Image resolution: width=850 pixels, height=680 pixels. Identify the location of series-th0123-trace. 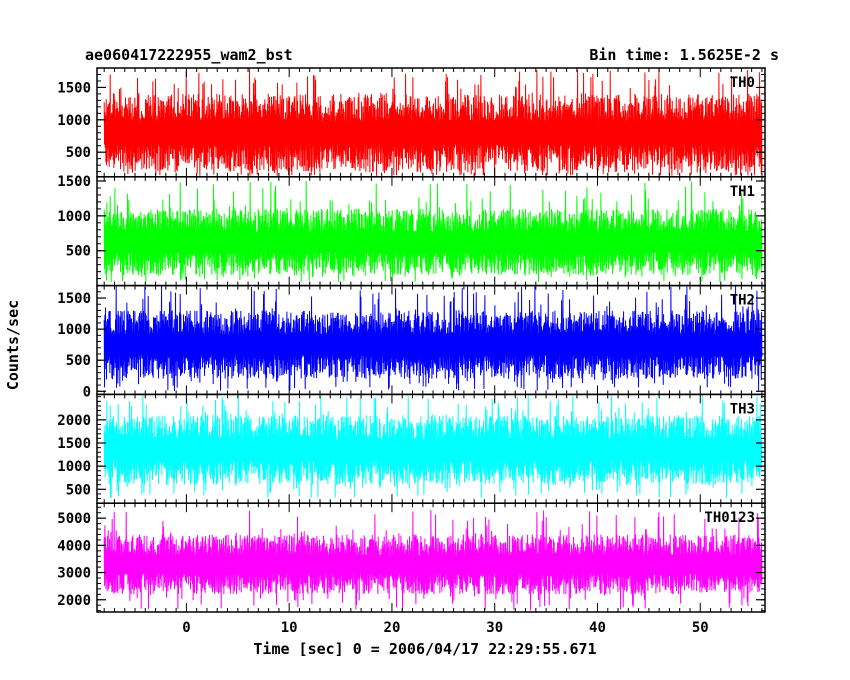
(433, 560).